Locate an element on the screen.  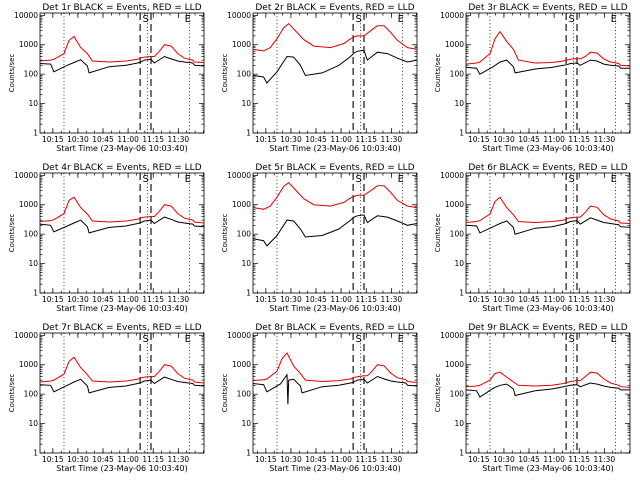
panel-title: Det 4r BLACK = Events, RED = LLD is located at coordinates (121, 168).